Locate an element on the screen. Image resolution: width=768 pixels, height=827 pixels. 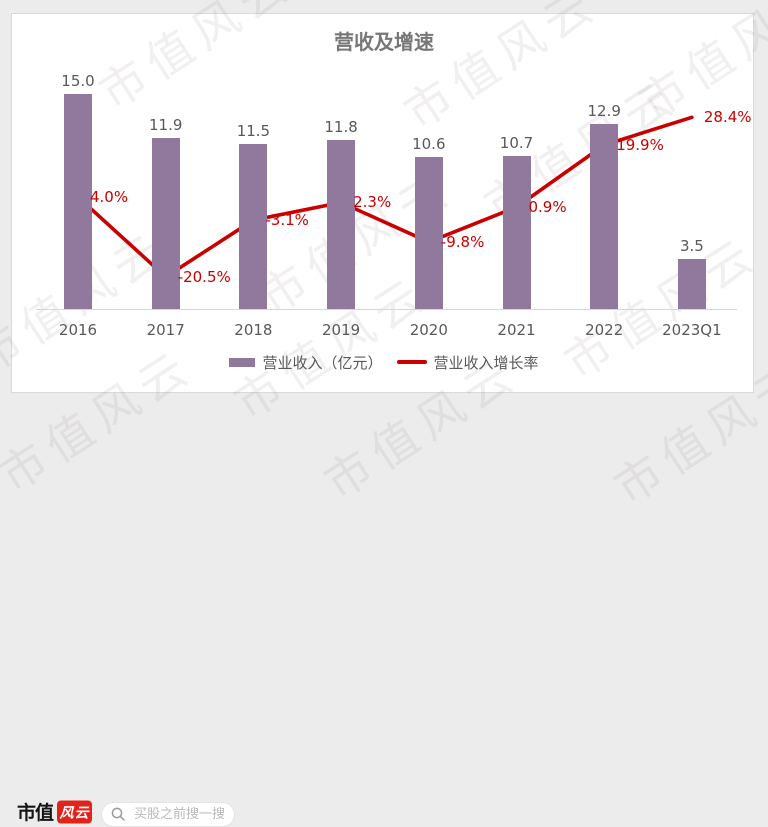
revenue-value-label: 11.8 is located at coordinates (341, 126).